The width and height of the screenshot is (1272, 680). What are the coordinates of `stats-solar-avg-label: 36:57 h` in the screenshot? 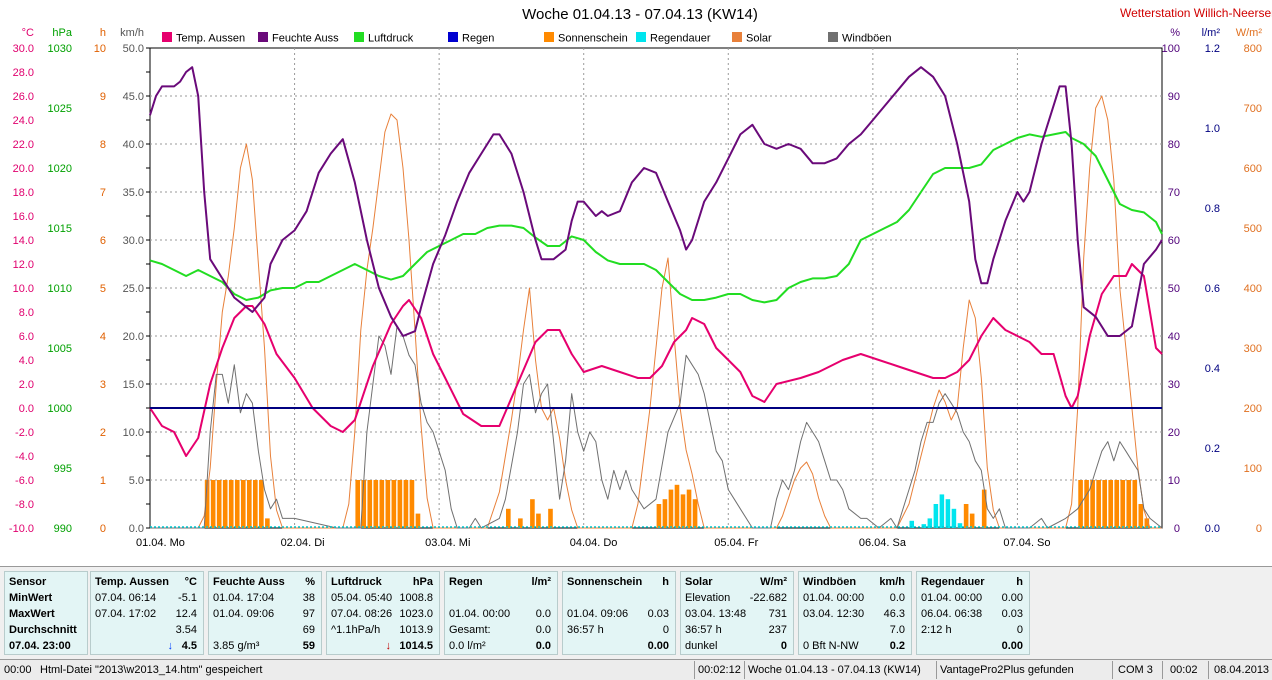 It's located at (703, 630).